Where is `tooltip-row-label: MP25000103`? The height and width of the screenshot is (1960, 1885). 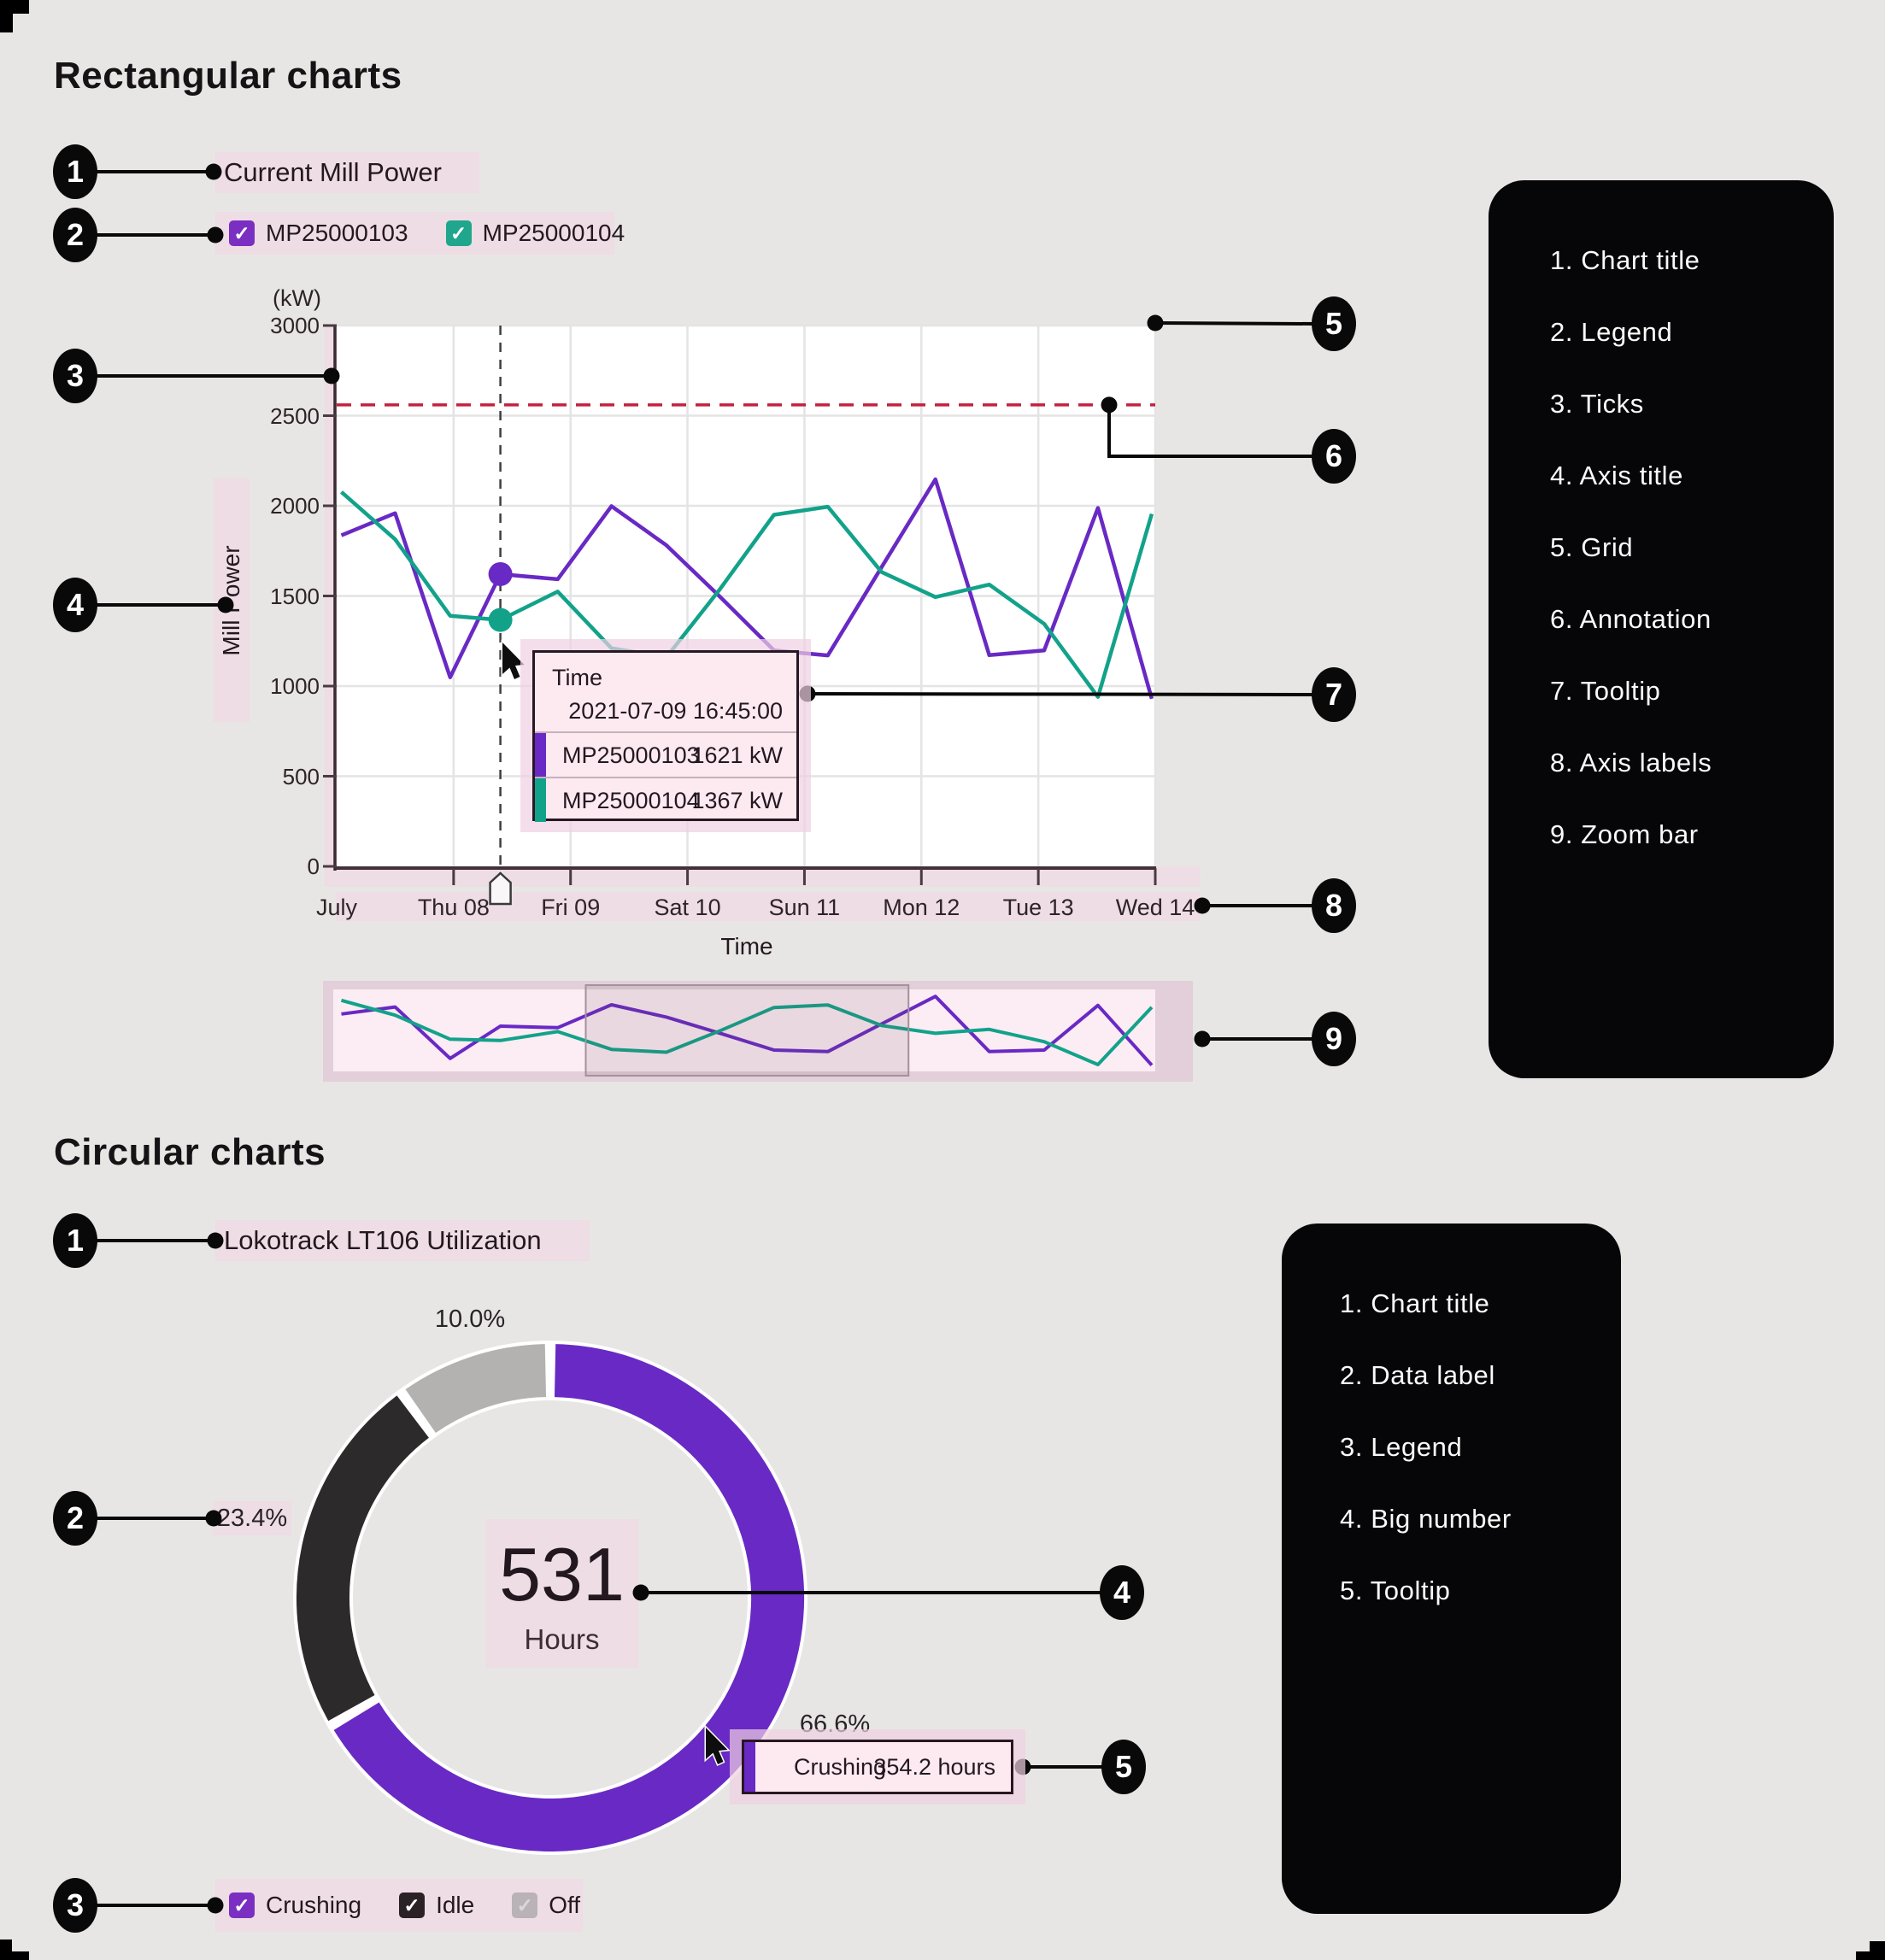 tooltip-row-label: MP25000103 is located at coordinates (631, 755).